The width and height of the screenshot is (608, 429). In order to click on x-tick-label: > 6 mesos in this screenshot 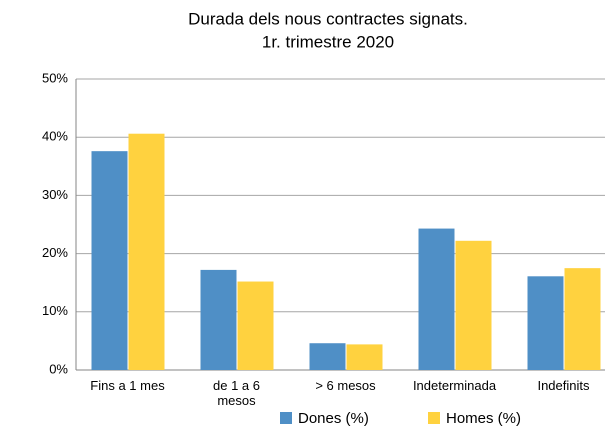, I will do `click(345, 385)`.